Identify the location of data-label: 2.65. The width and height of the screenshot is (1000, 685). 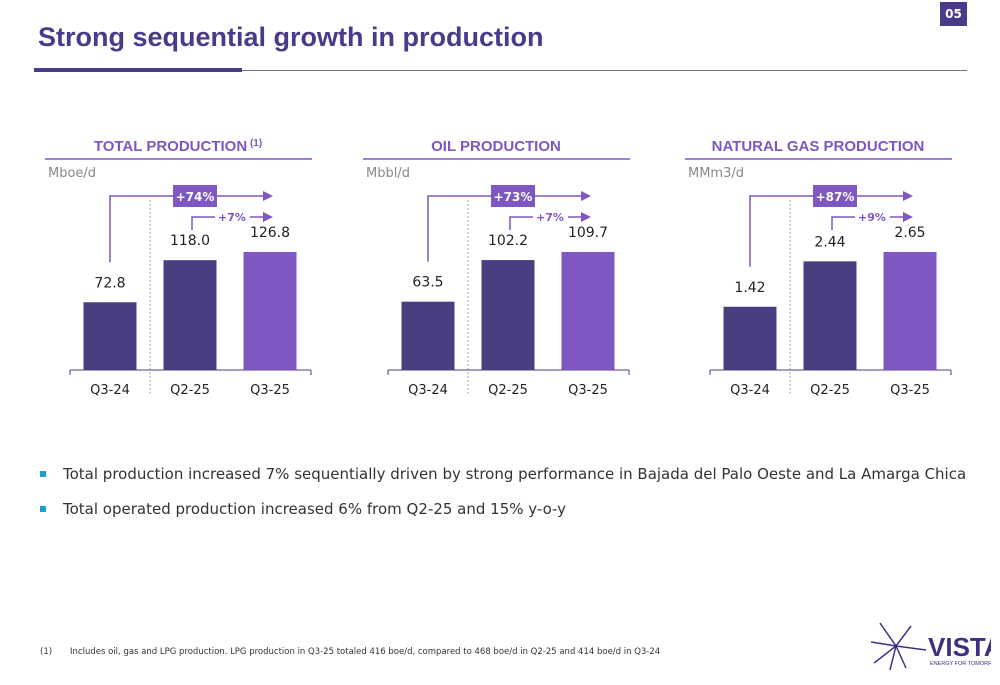
(909, 233).